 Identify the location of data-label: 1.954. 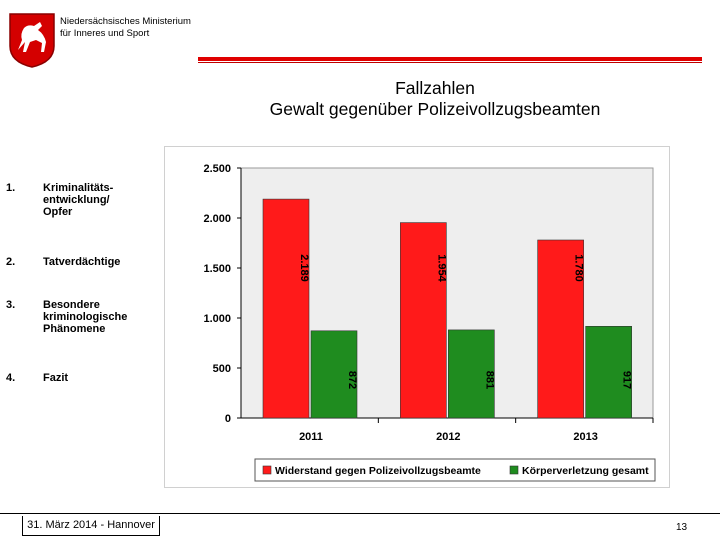
(441, 268).